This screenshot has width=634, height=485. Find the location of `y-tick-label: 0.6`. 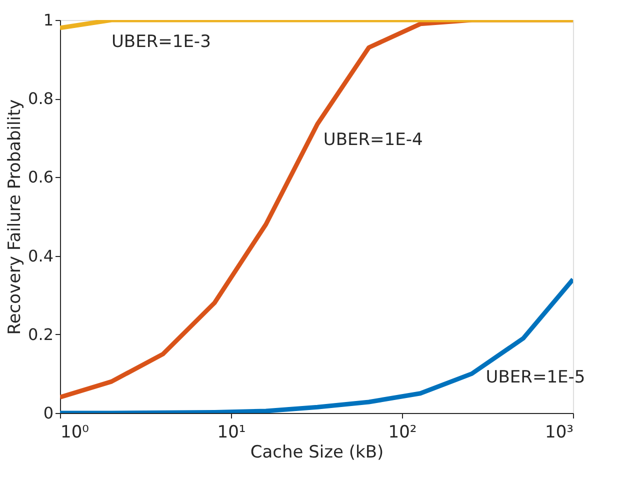

y-tick-label: 0.6 is located at coordinates (41, 177).